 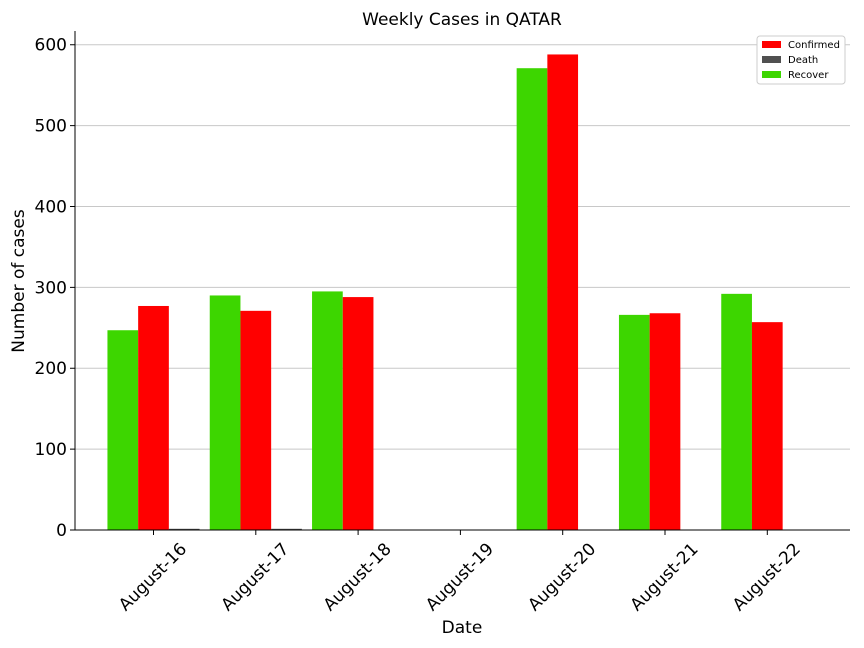 What do you see at coordinates (771, 74) in the screenshot?
I see `legend-swatch-recover` at bounding box center [771, 74].